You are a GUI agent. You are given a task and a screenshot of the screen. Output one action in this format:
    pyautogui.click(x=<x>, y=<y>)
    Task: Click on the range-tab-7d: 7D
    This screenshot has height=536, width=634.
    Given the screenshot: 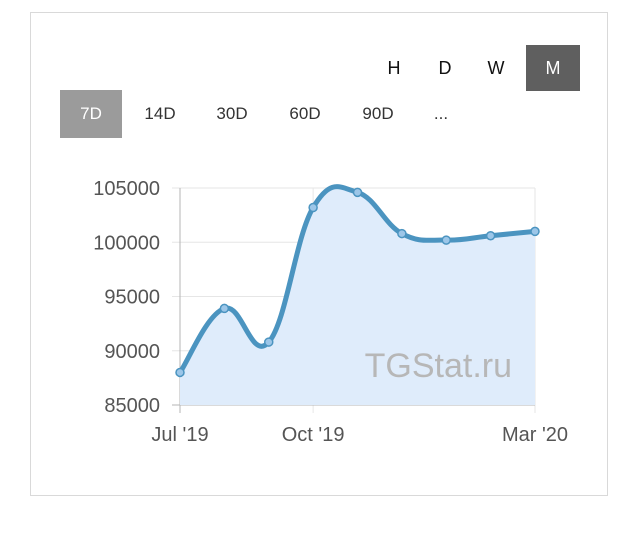 What is the action you would take?
    pyautogui.click(x=91, y=114)
    